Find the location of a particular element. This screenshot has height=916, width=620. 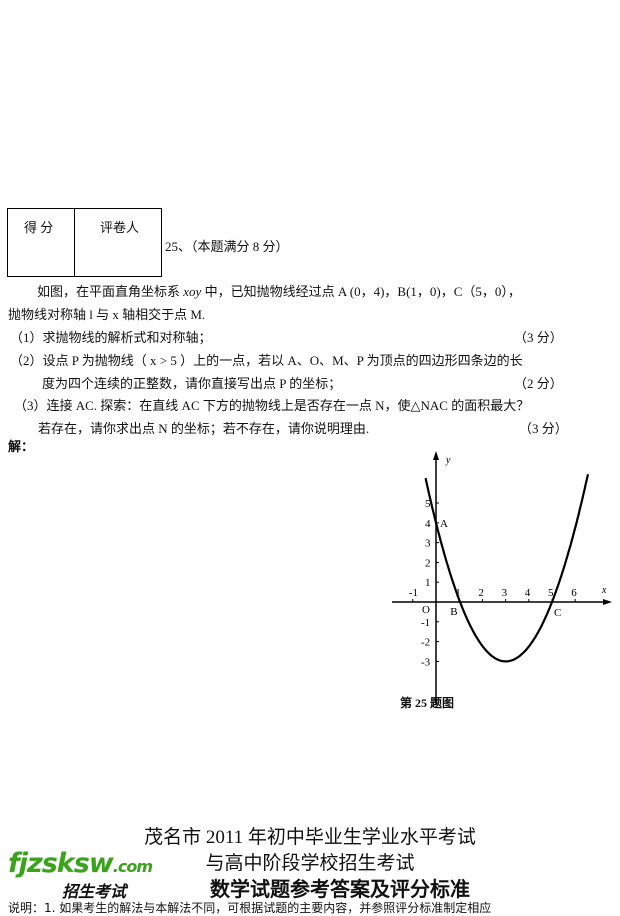

logo-subtitle: 招生考试 is located at coordinates (94, 892).